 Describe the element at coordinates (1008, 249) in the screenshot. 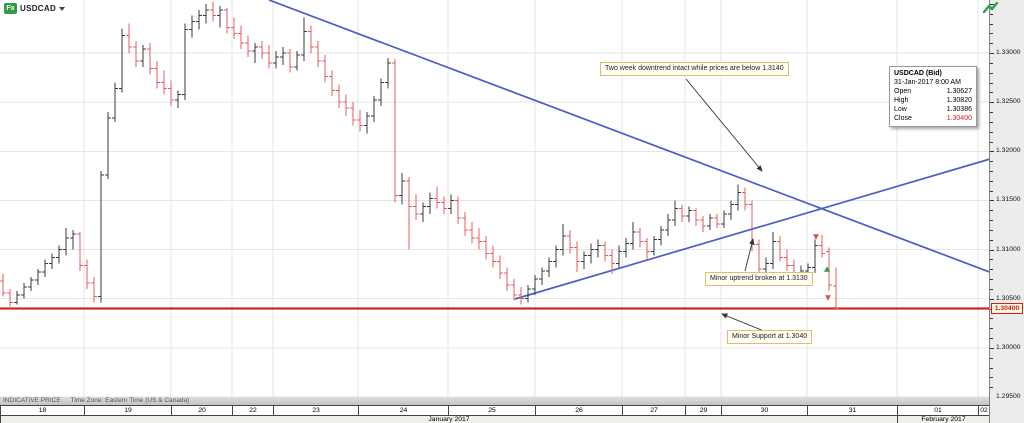

I see `price-axis-label: 1.31000` at that location.